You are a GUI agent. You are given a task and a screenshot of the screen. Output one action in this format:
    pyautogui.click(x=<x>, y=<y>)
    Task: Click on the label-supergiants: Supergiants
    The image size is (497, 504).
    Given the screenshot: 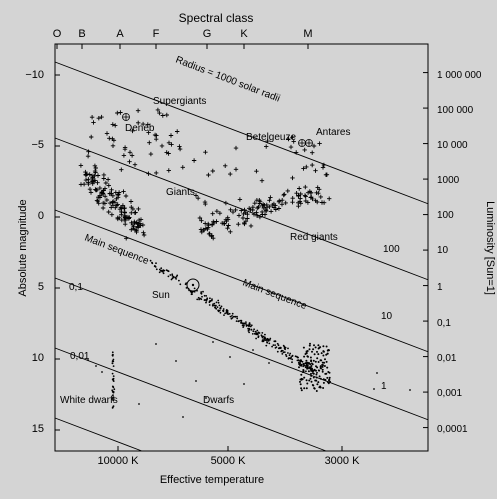 What is the action you would take?
    pyautogui.click(x=179, y=101)
    